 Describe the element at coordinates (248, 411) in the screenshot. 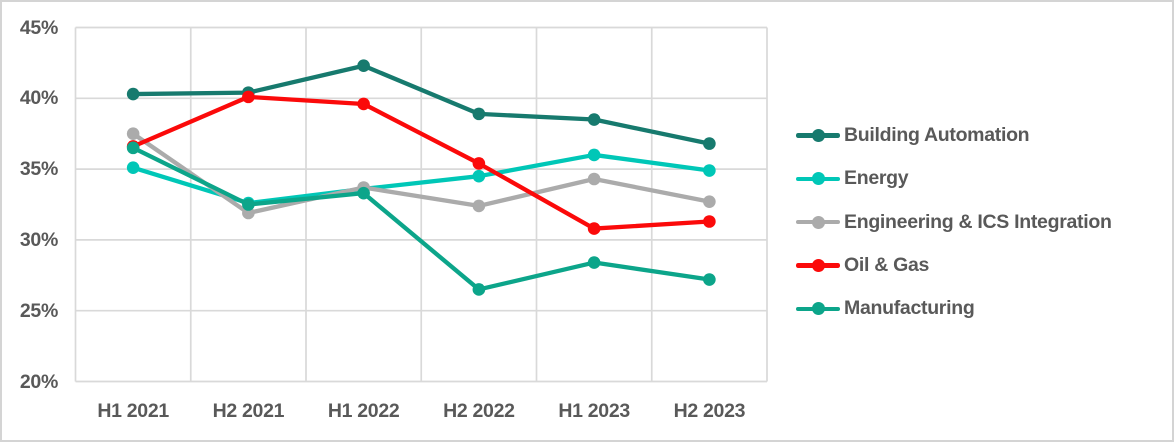

I see `x-axis-category-label: H2 2021` at that location.